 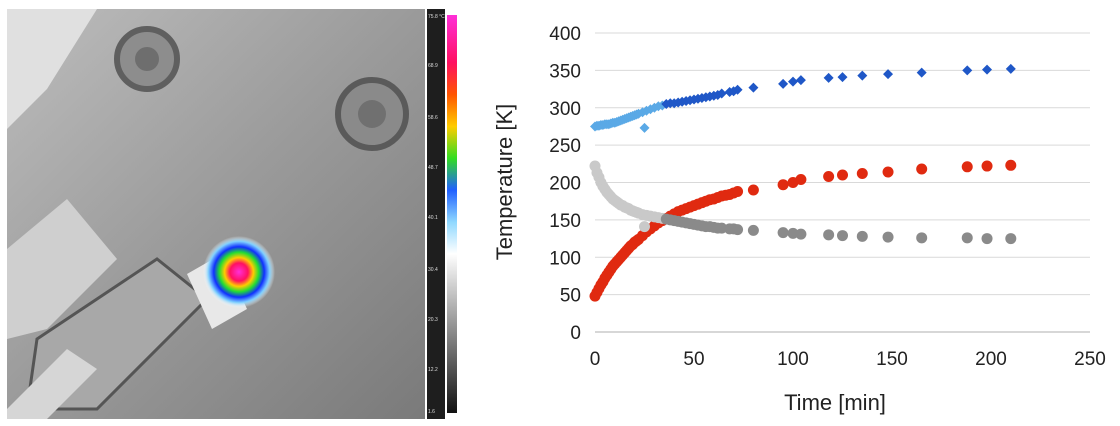 What do you see at coordinates (436, 17) in the screenshot?
I see `colorbar-tick: 75.8 °C` at bounding box center [436, 17].